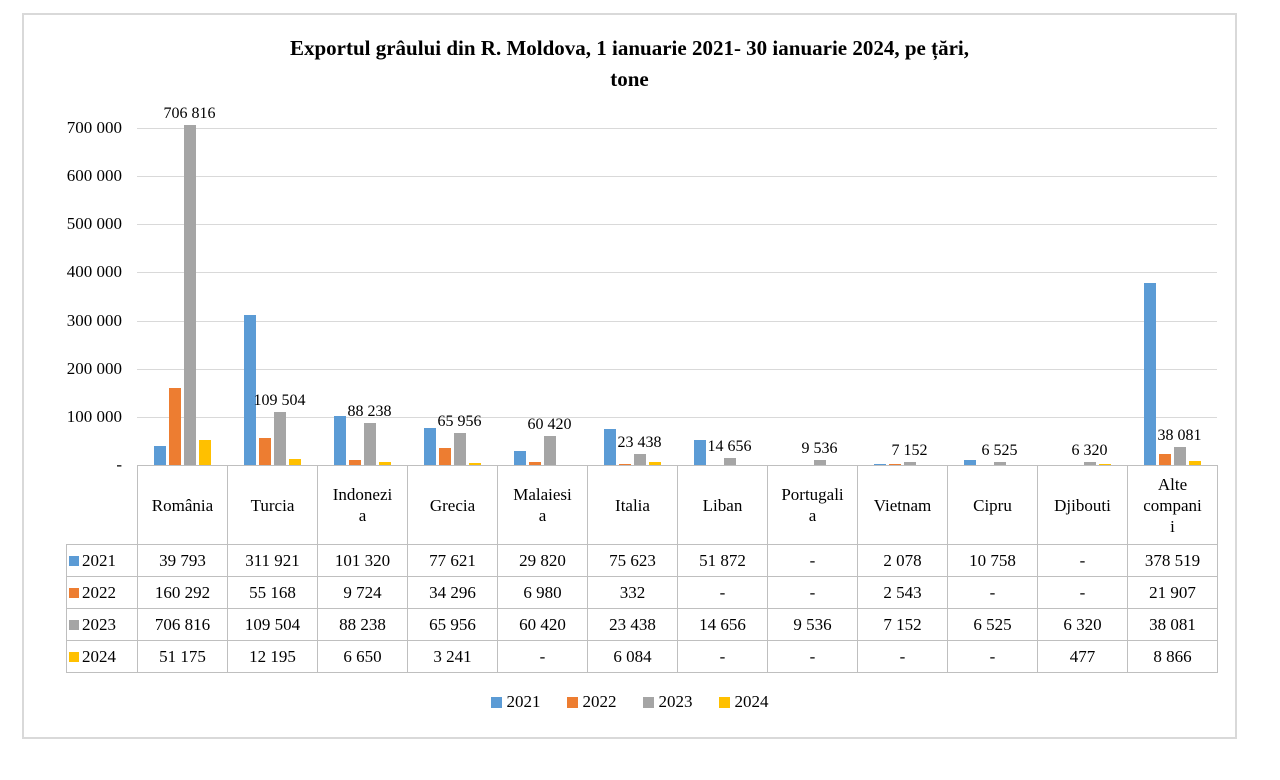  What do you see at coordinates (94, 175) in the screenshot?
I see `y-tick-label: 600 000` at bounding box center [94, 175].